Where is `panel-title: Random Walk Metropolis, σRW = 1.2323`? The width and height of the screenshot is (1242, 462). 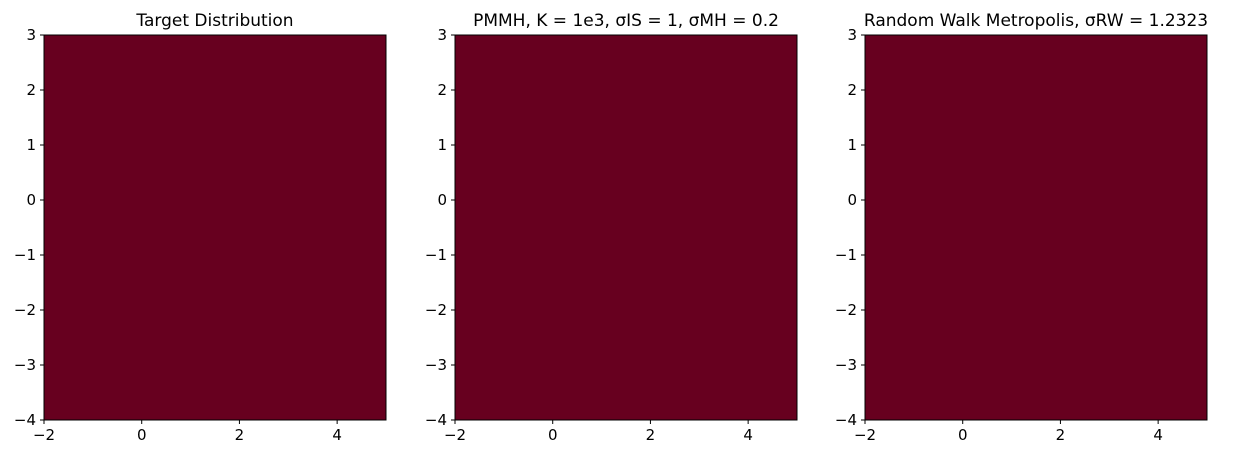
panel-title: Random Walk Metropolis, σRW = 1.2323 is located at coordinates (1036, 21).